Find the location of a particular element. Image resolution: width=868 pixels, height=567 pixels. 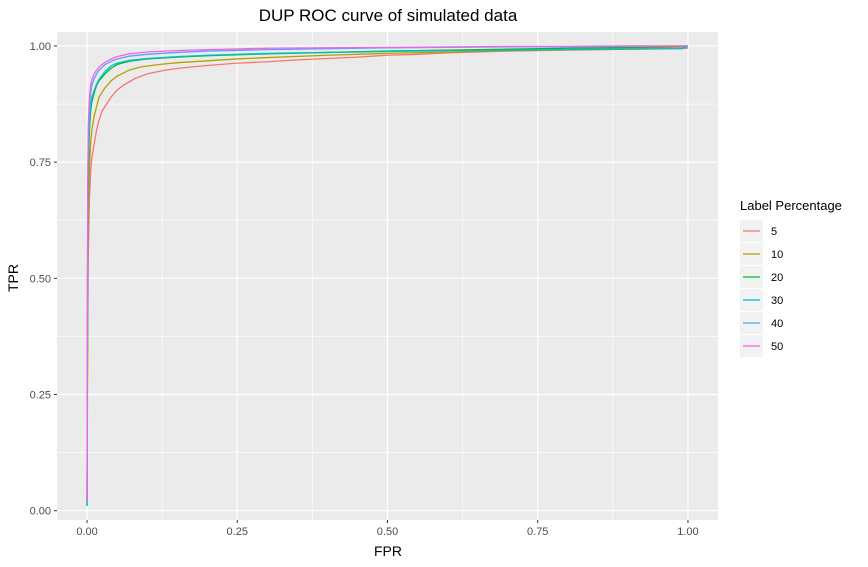

x-tick-label: 0.25 is located at coordinates (237, 532).